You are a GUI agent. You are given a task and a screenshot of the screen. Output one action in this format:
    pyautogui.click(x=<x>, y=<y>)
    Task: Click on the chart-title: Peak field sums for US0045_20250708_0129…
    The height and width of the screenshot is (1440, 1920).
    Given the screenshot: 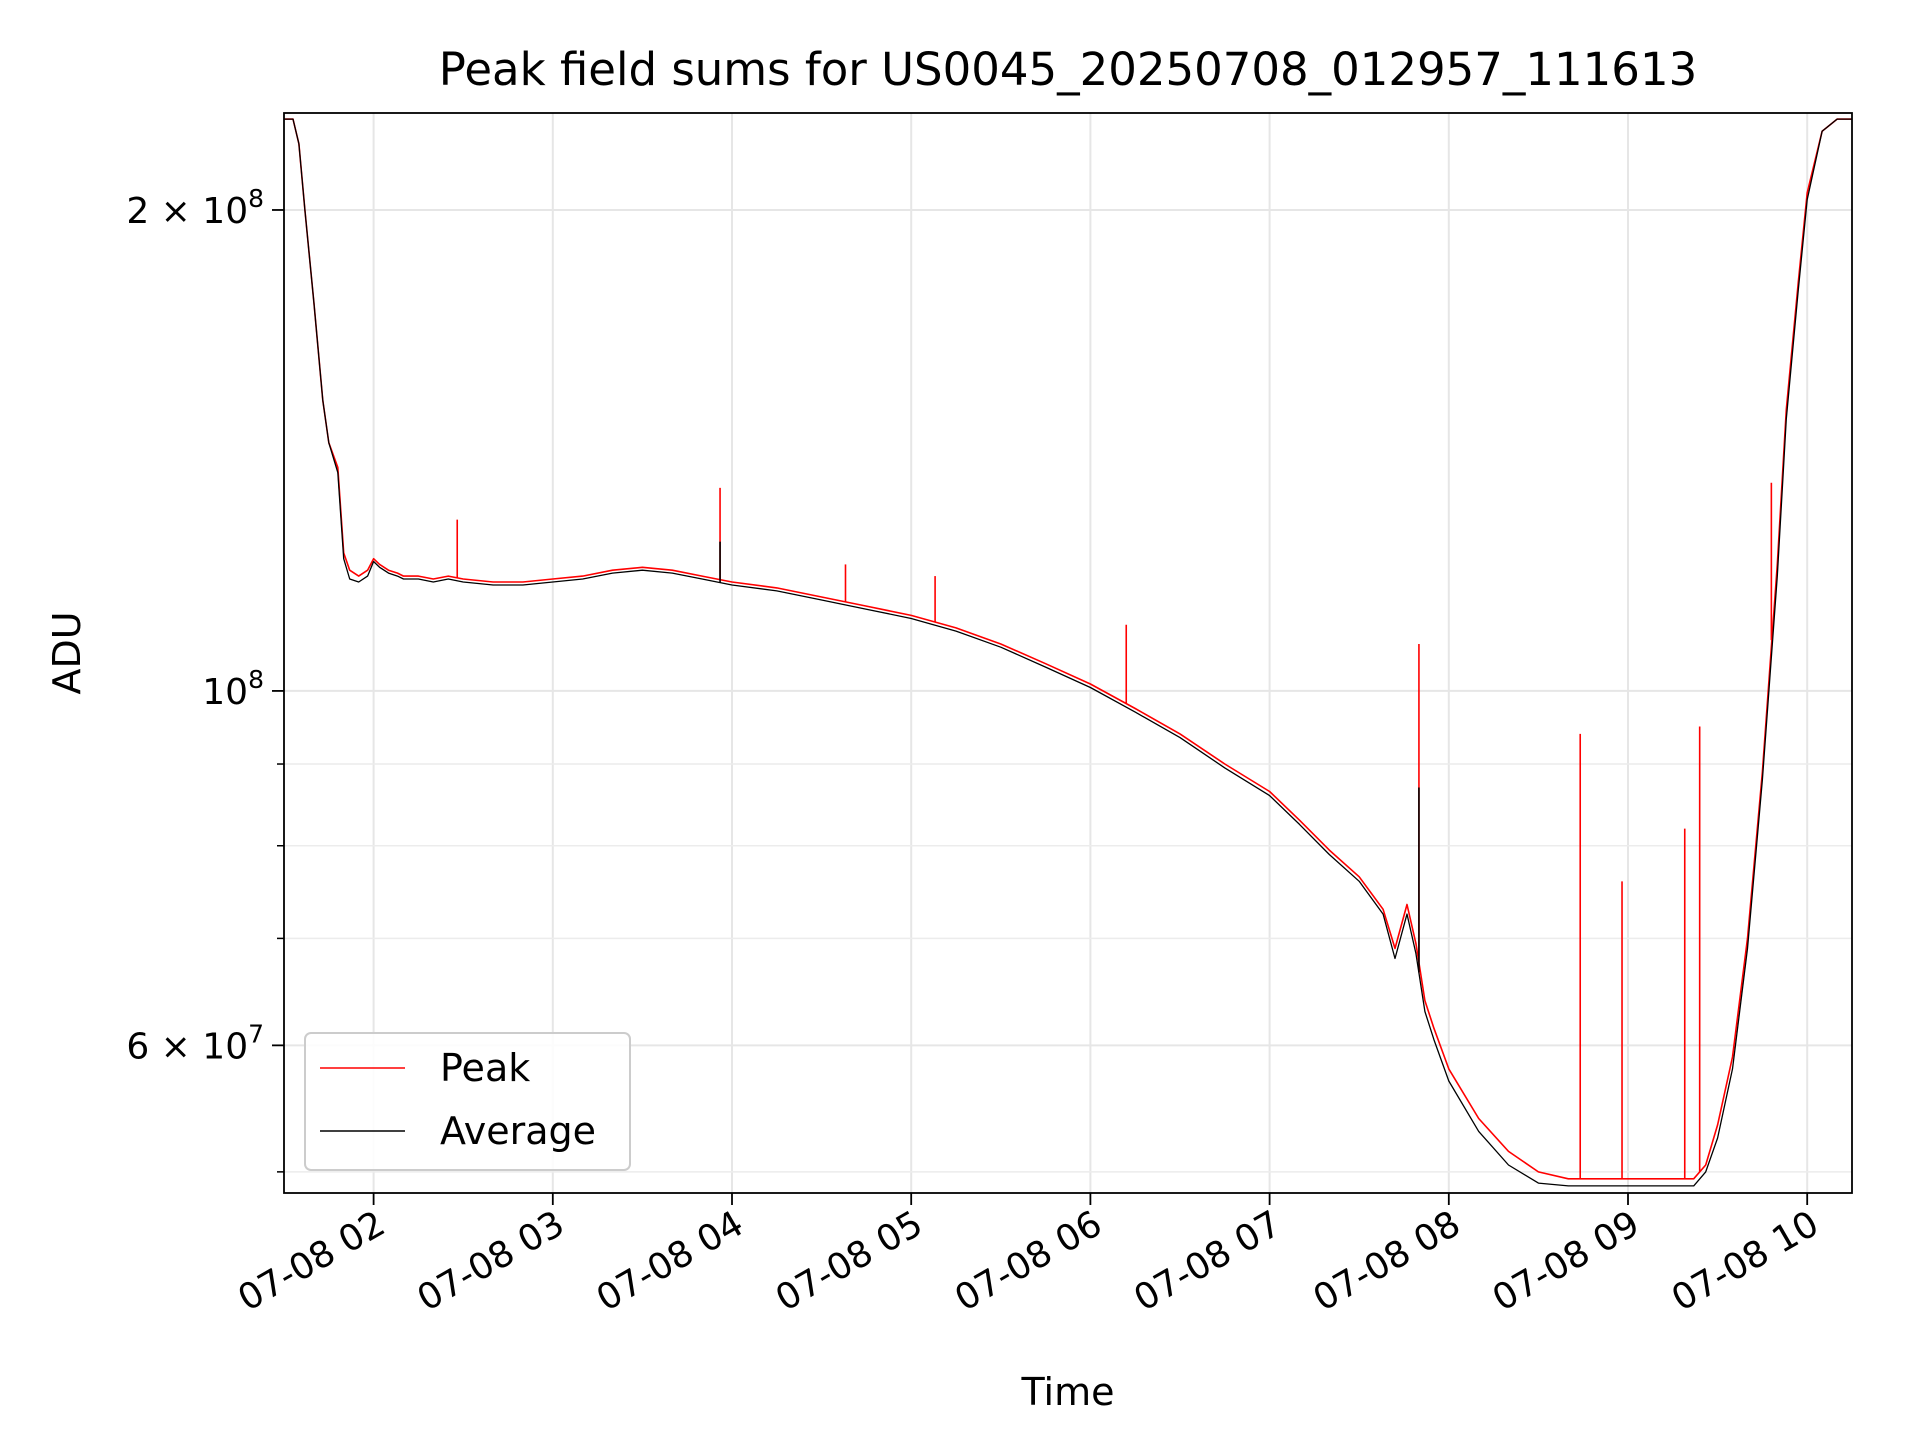 What is the action you would take?
    pyautogui.click(x=1068, y=69)
    